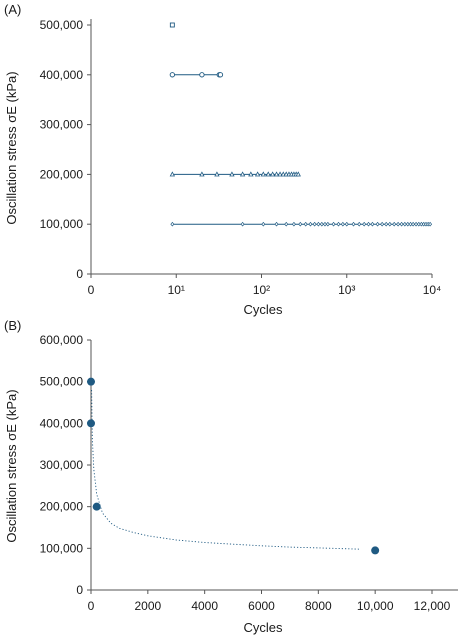 Image resolution: width=458 pixels, height=636 pixels. I want to click on panel-b-y-tick-label: 400,000, so click(62, 423).